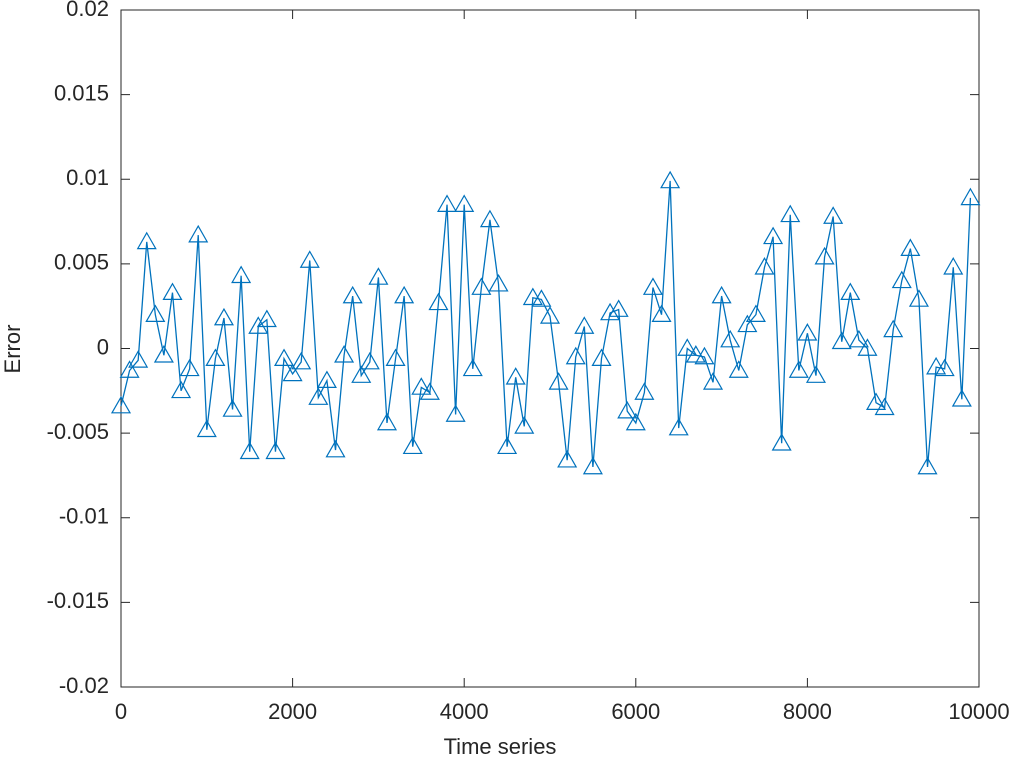 The height and width of the screenshot is (768, 1017). What do you see at coordinates (87, 10) in the screenshot?
I see `y-tick-label: 0.02` at bounding box center [87, 10].